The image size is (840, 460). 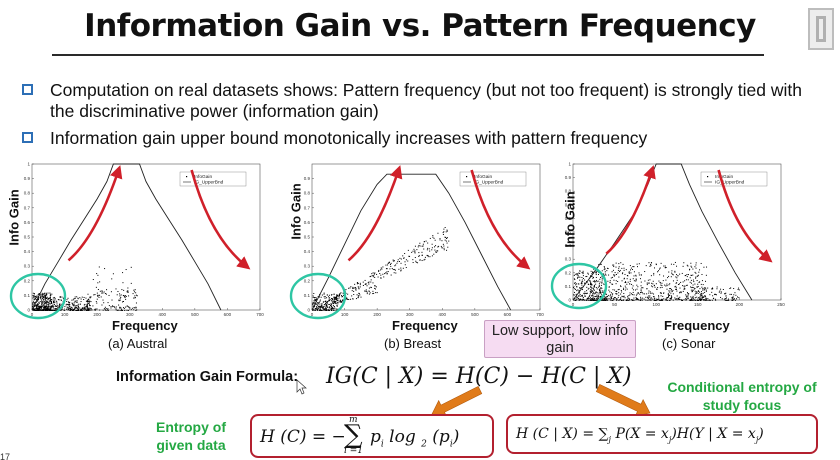 I want to click on x-tick-label: 100, so click(x=65, y=314).